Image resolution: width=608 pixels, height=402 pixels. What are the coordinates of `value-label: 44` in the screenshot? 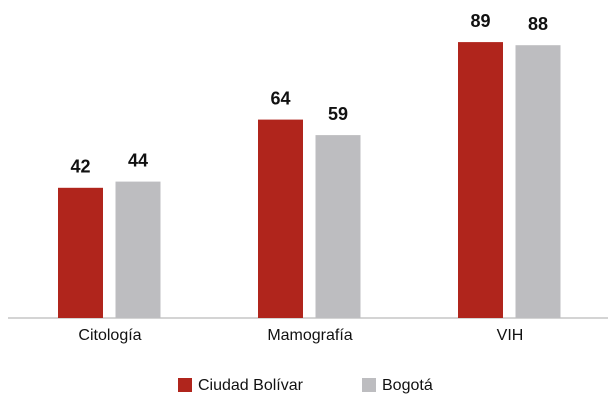 It's located at (138, 160).